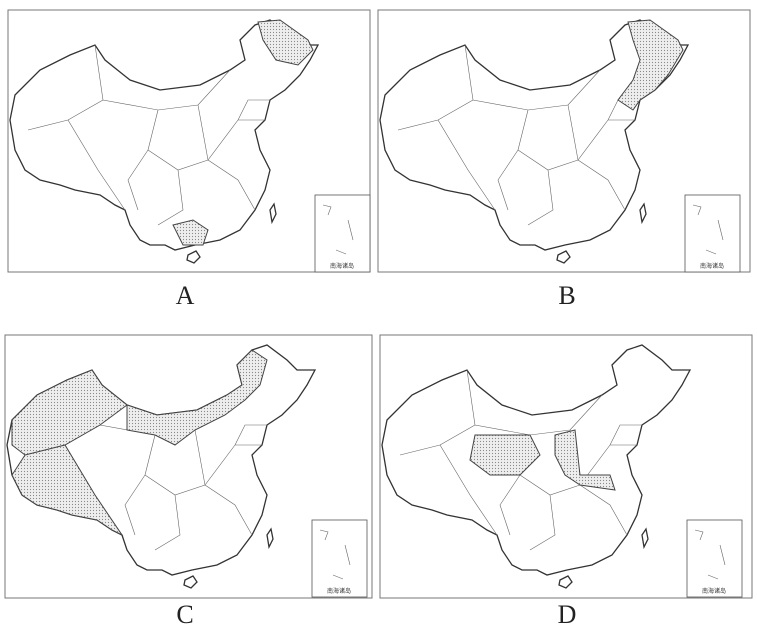 The image size is (757, 634). I want to click on panel-label: A, so click(185, 295).